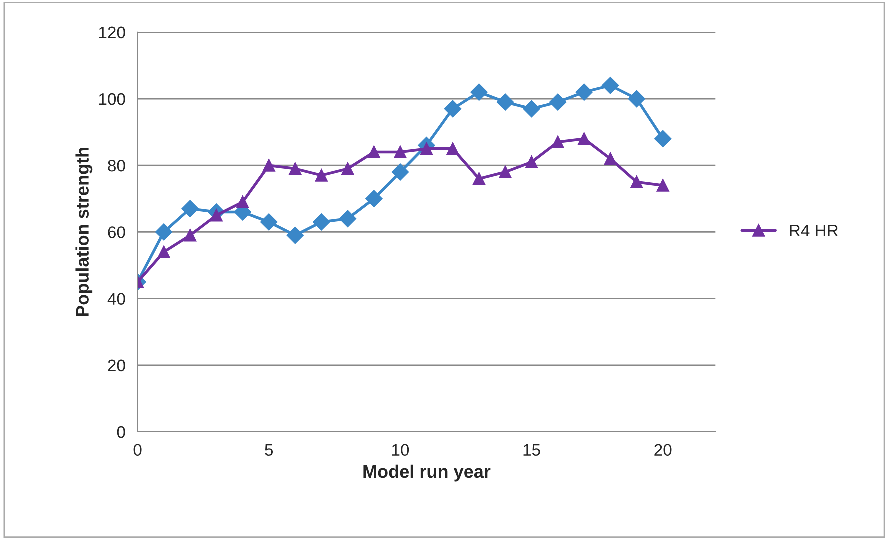  I want to click on x-axis-title: Model run year, so click(427, 473).